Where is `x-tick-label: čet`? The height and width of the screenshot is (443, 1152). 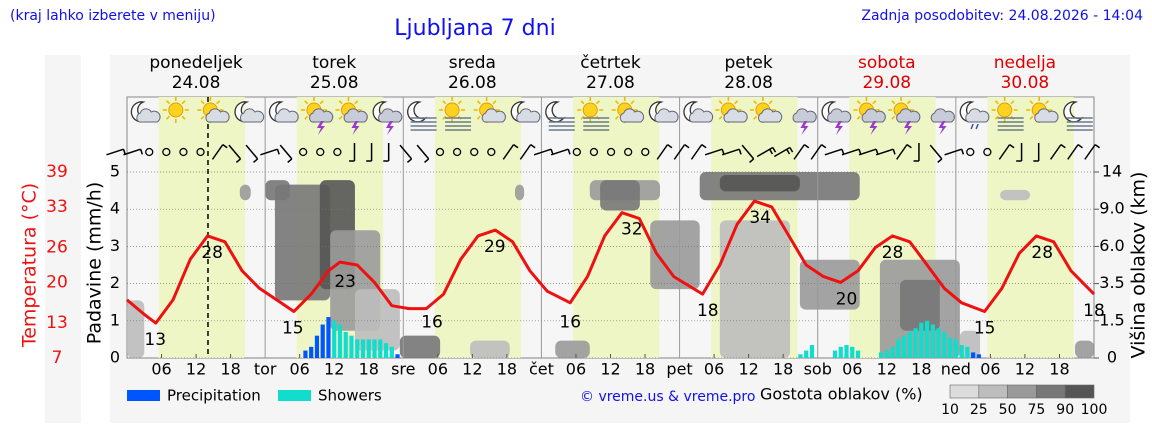
x-tick-label: čet is located at coordinates (541, 369).